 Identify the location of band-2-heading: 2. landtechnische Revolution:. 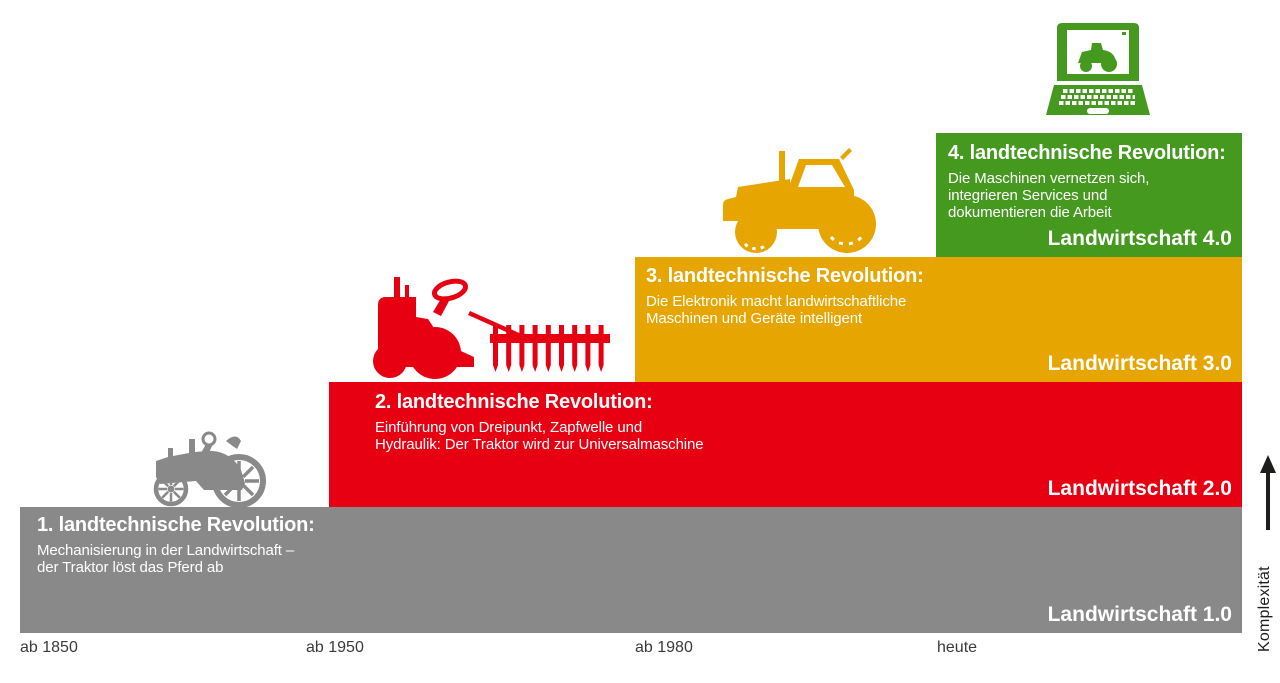
(514, 402).